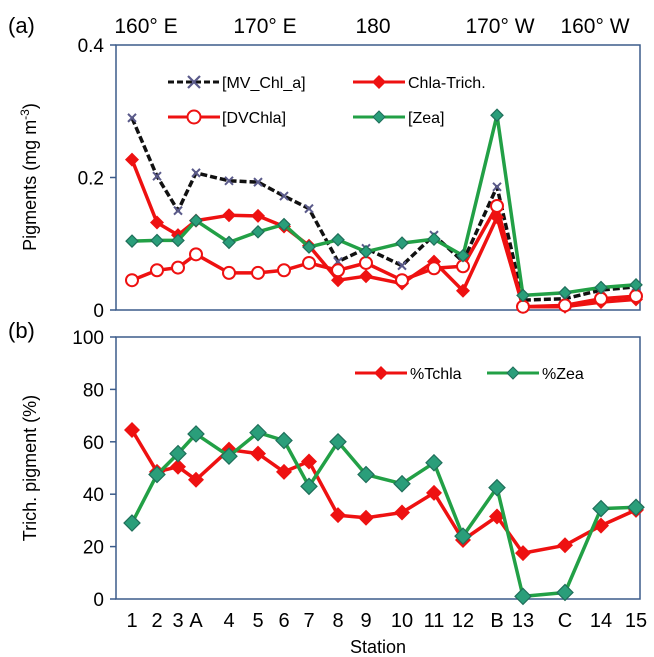  Describe the element at coordinates (308, 621) in the screenshot. I see `x-tick-label: 7` at that location.